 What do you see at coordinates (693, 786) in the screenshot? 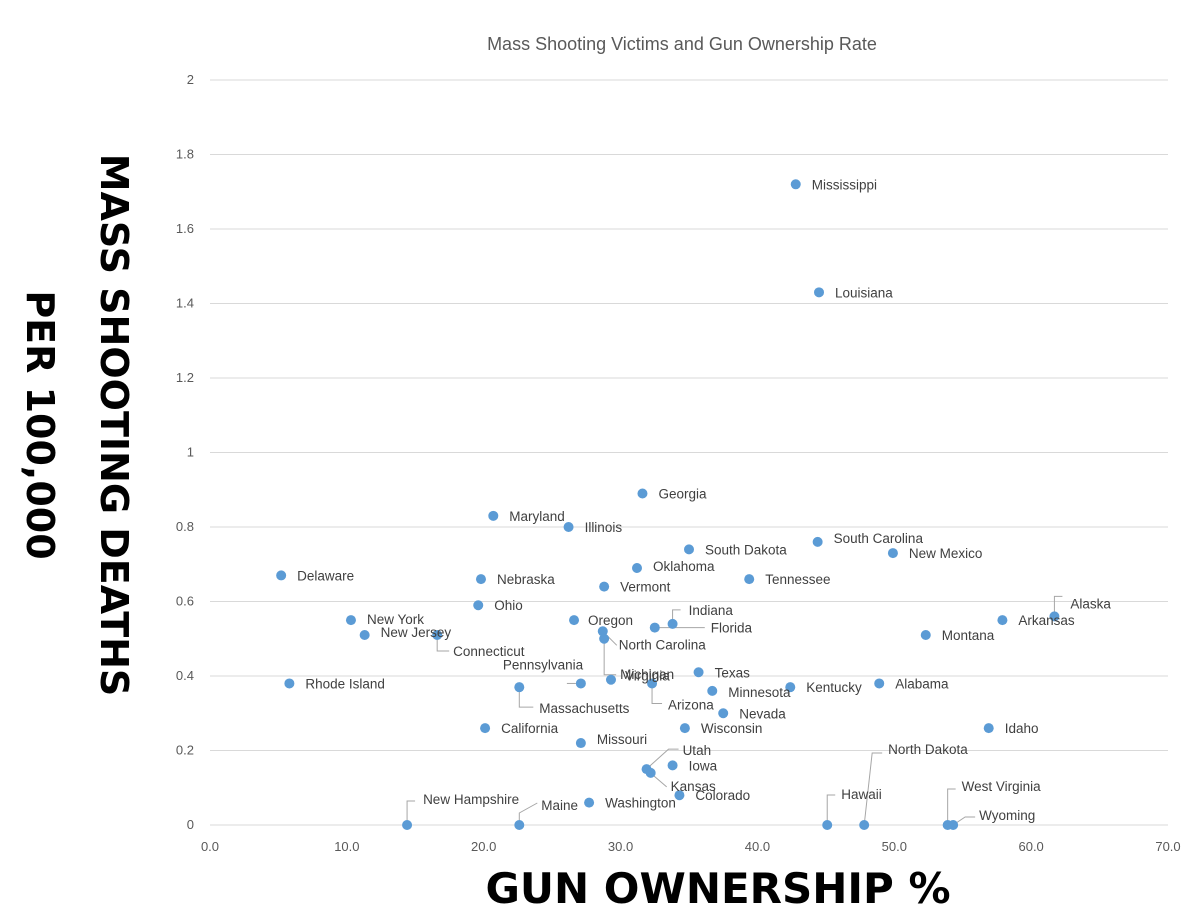
I see `point-label: Kansas` at bounding box center [693, 786].